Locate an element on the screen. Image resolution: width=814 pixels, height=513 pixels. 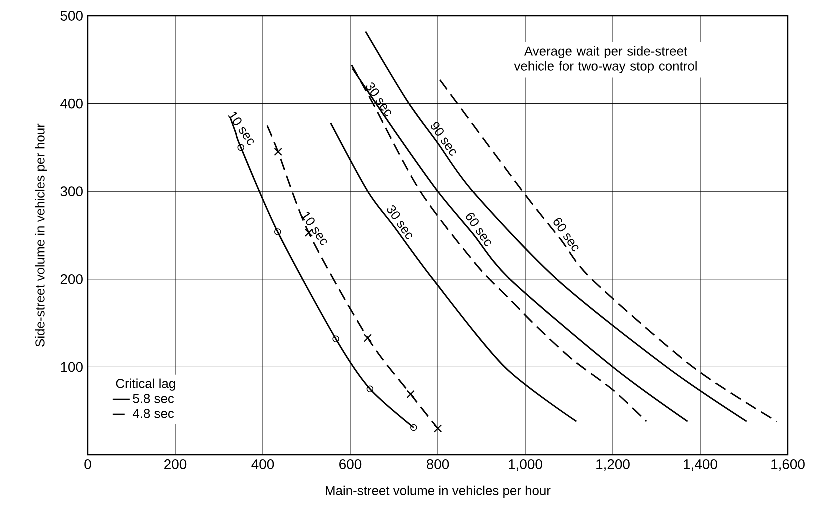
x-tick-label: 1,200 is located at coordinates (613, 466).